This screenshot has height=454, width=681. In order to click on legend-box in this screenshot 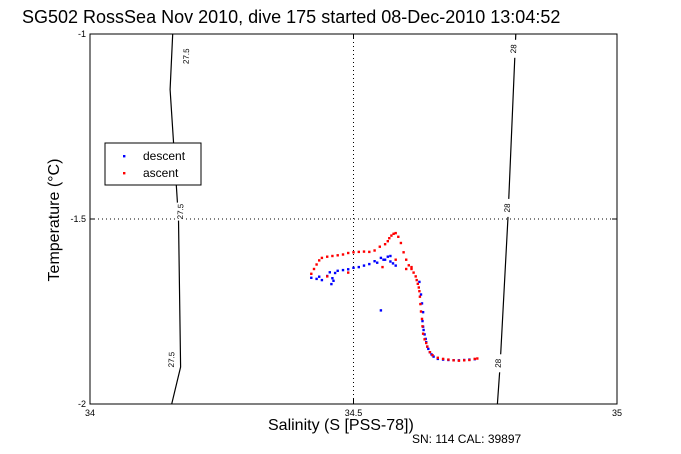, I will do `click(153, 164)`.